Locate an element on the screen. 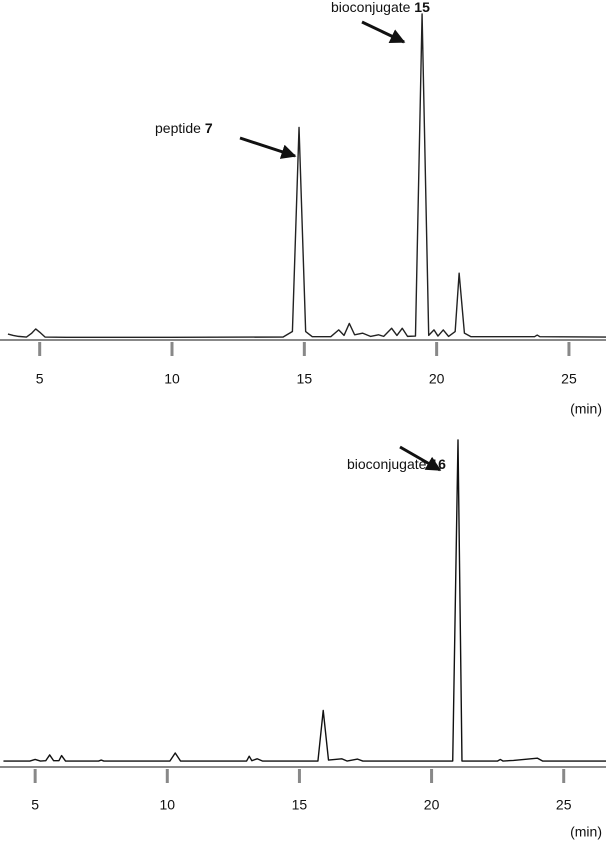 This screenshot has width=606, height=844. annotation-text: peptide is located at coordinates (178, 128).